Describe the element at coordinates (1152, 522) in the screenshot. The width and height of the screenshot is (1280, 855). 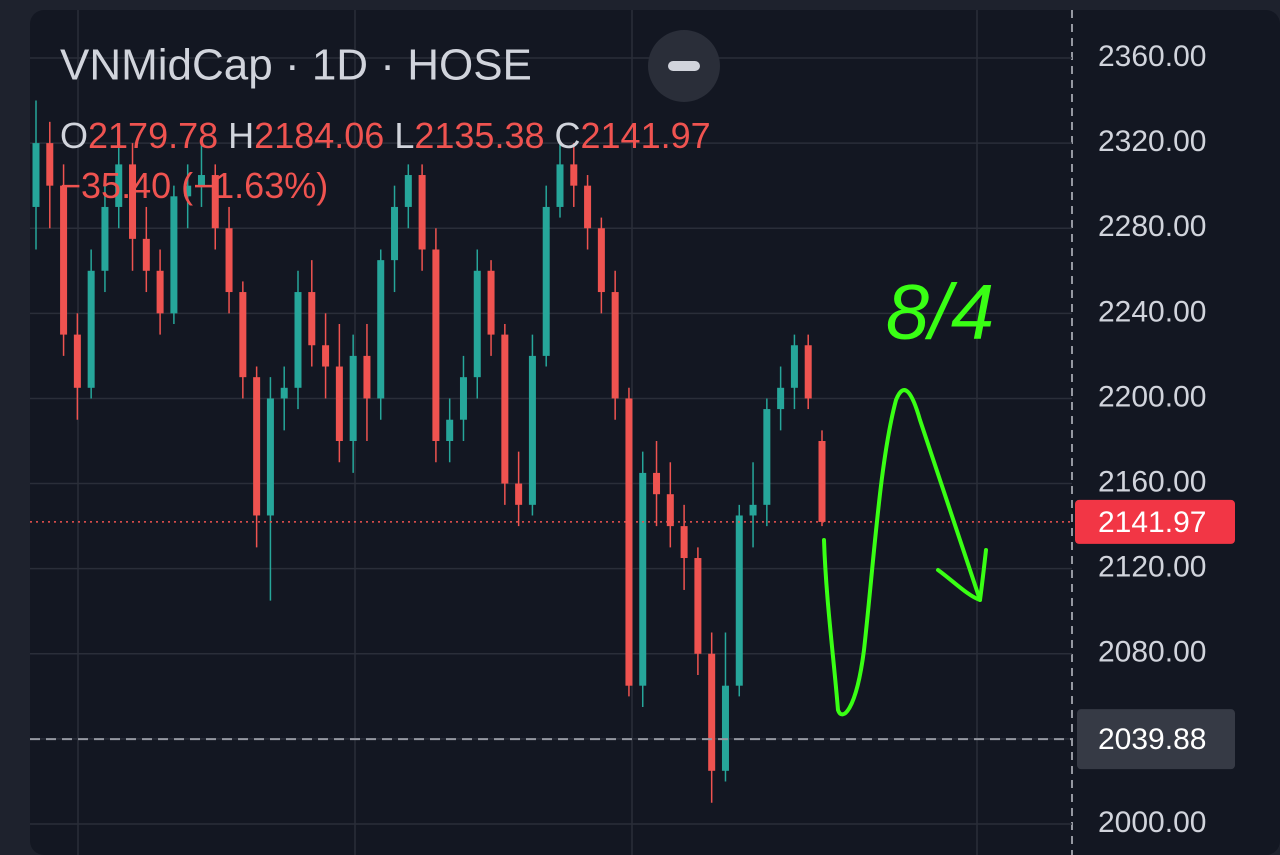
I see `last-price-label: 2141.97` at that location.